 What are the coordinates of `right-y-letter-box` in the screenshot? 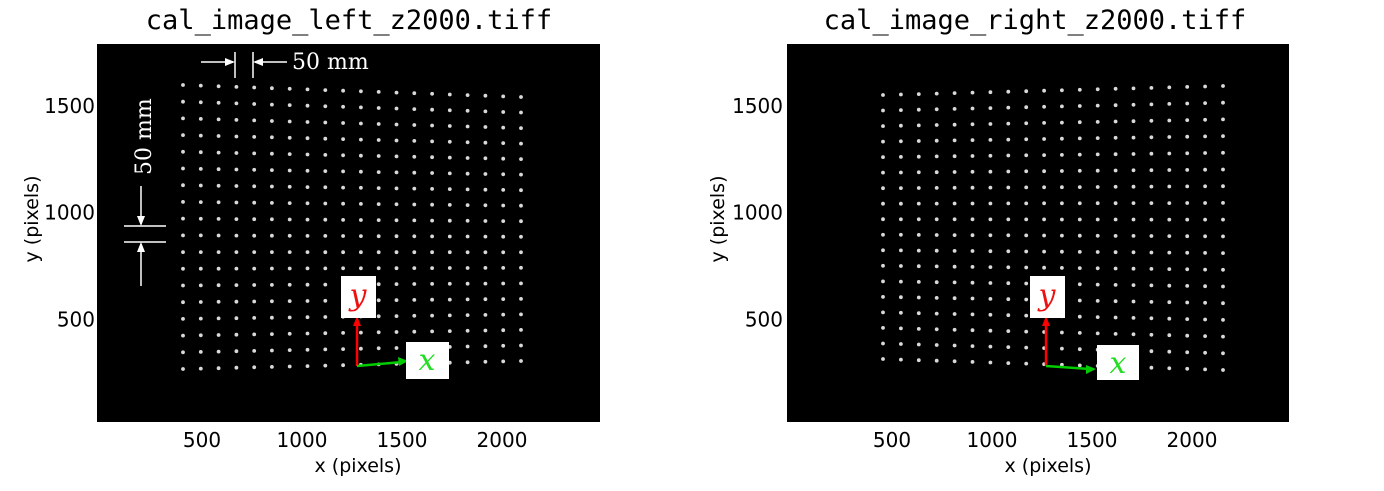 It's located at (1047, 297).